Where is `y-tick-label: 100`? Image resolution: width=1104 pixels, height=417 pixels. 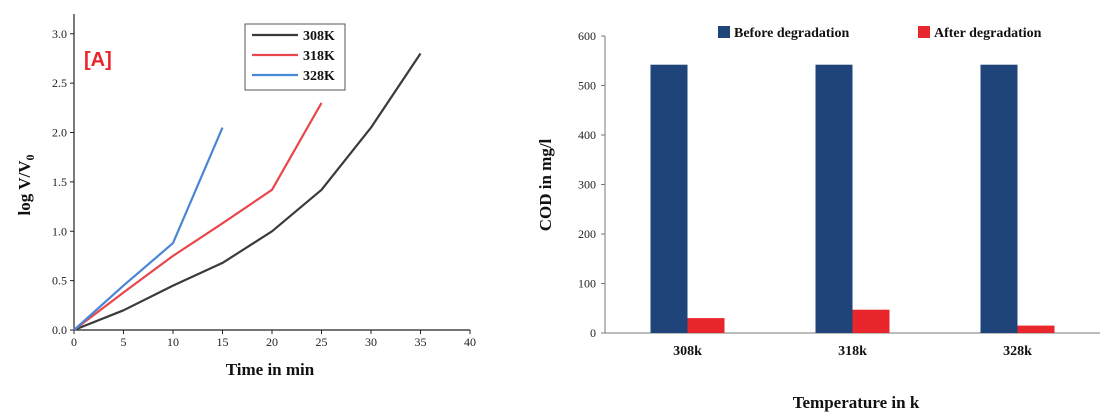
y-tick-label: 100 is located at coordinates (587, 284).